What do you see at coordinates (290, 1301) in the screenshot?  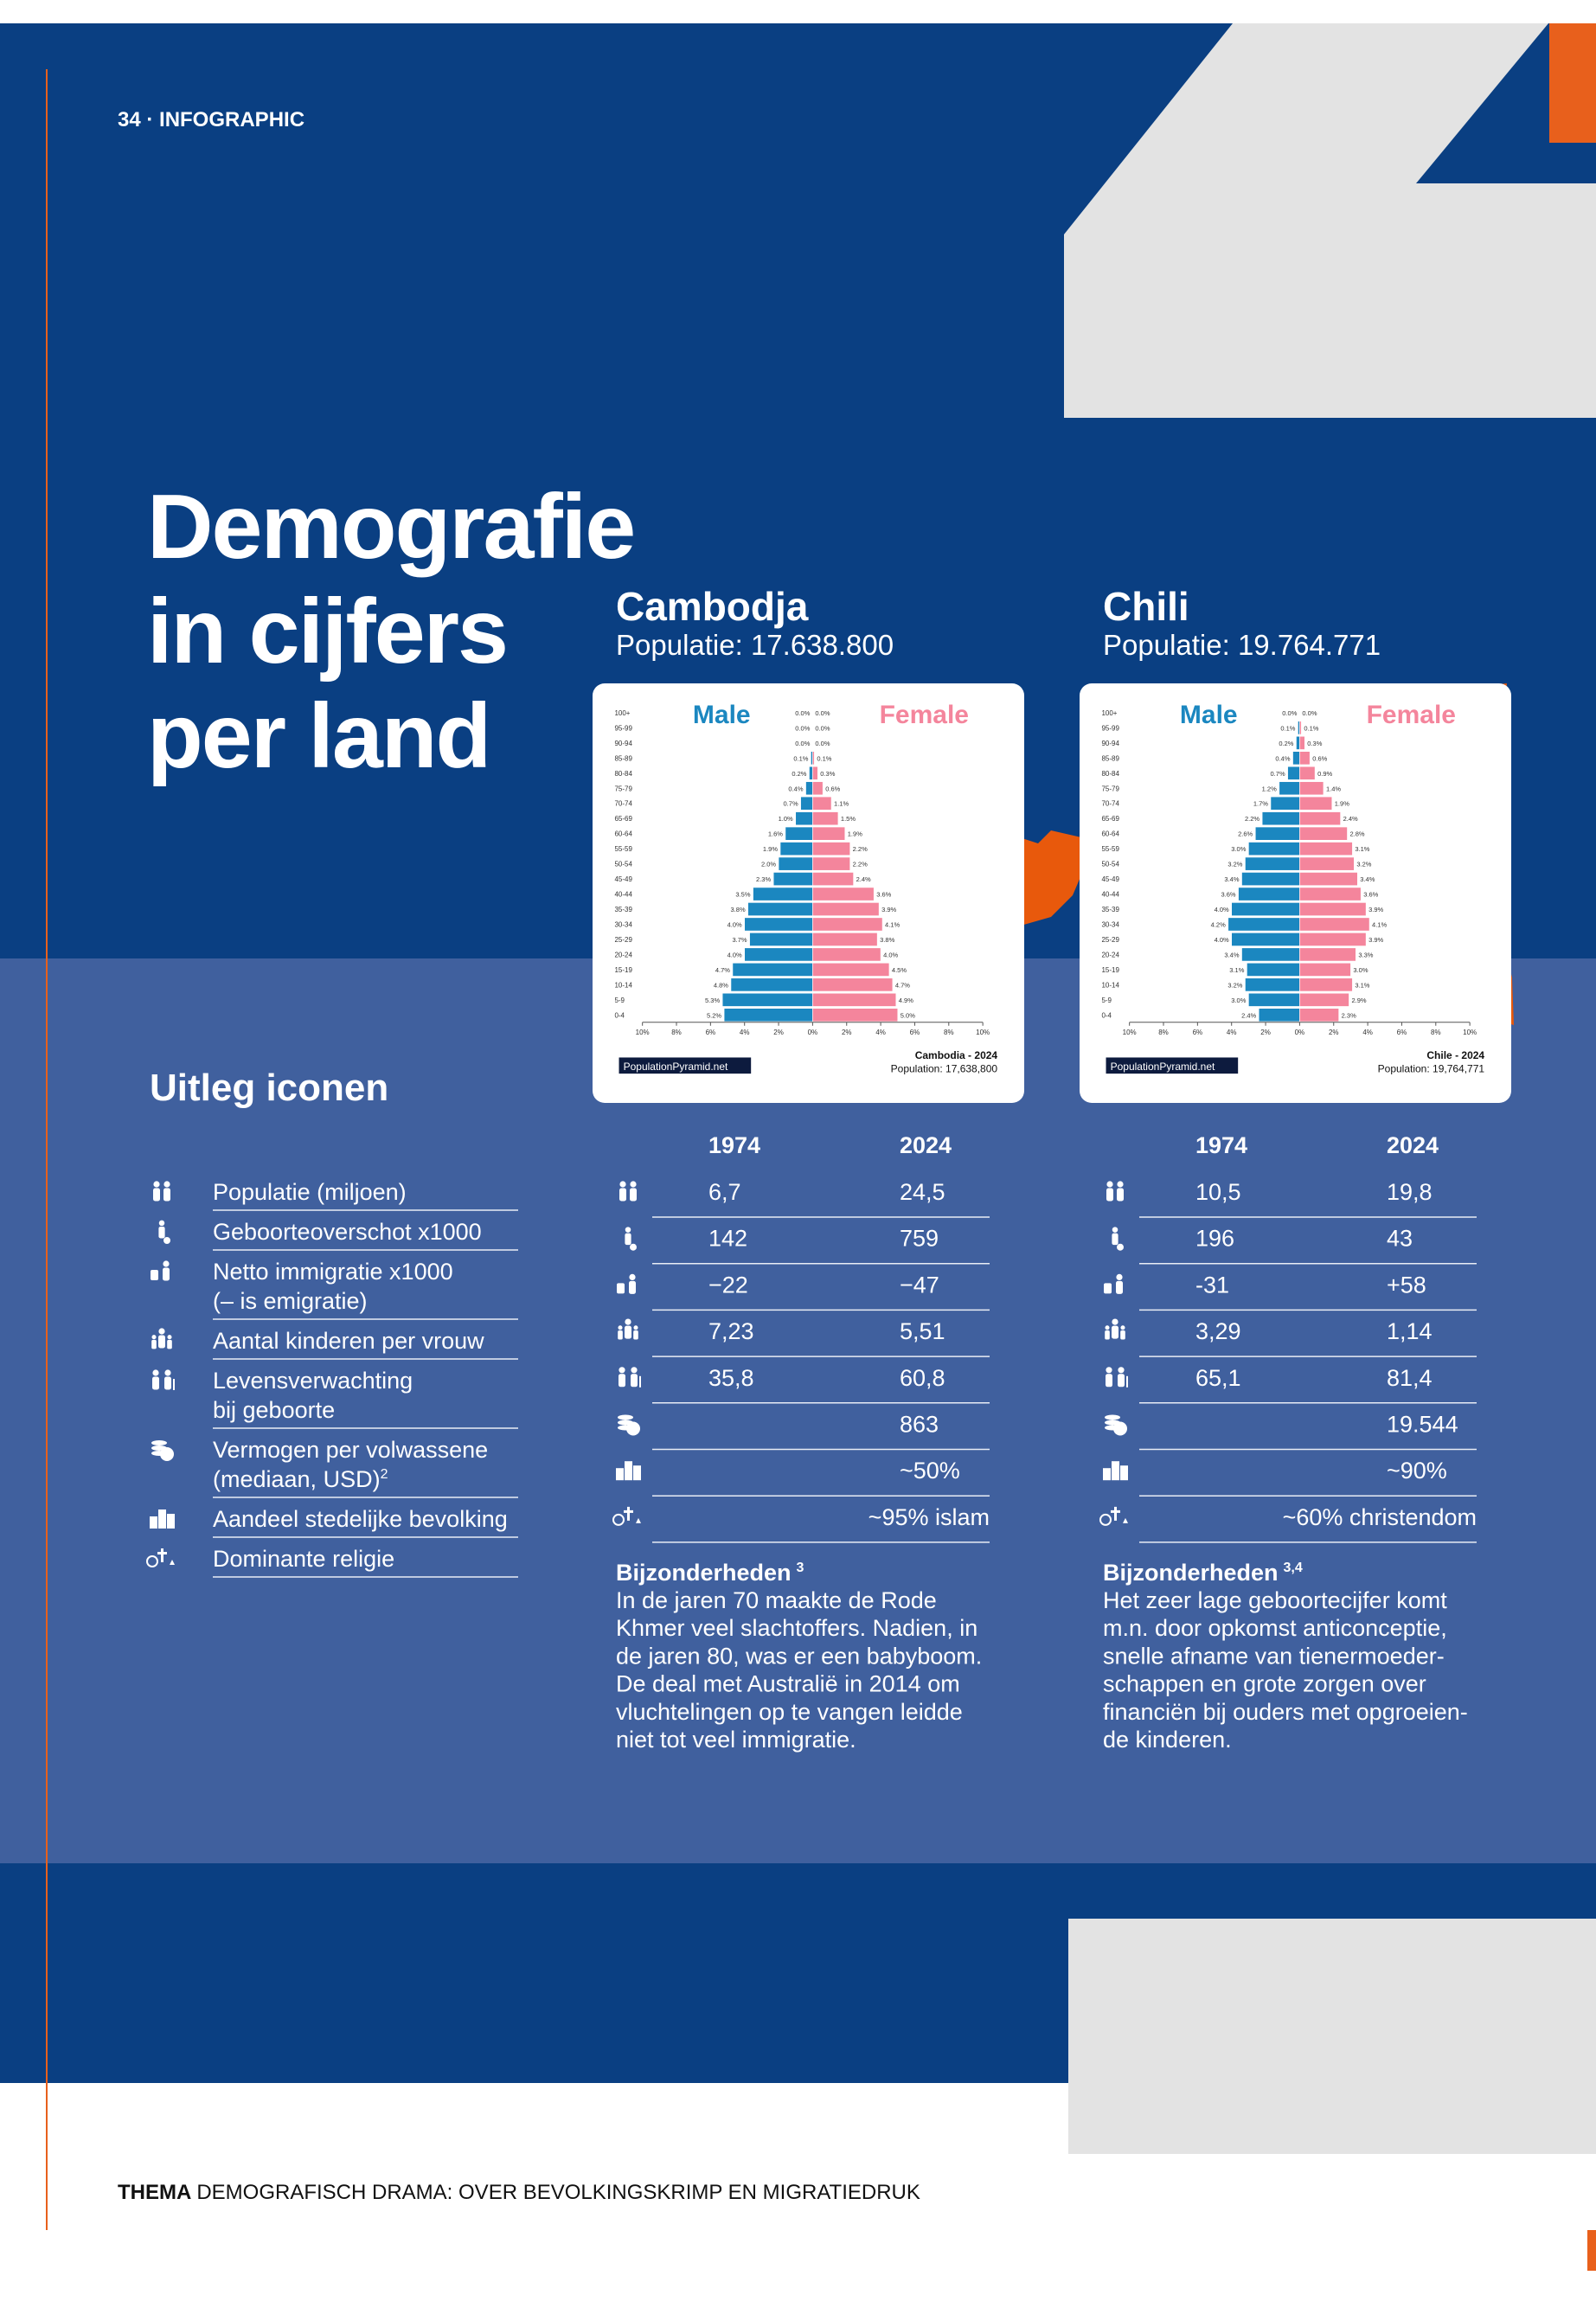 I see `legend-item: (– is emigratie)` at bounding box center [290, 1301].